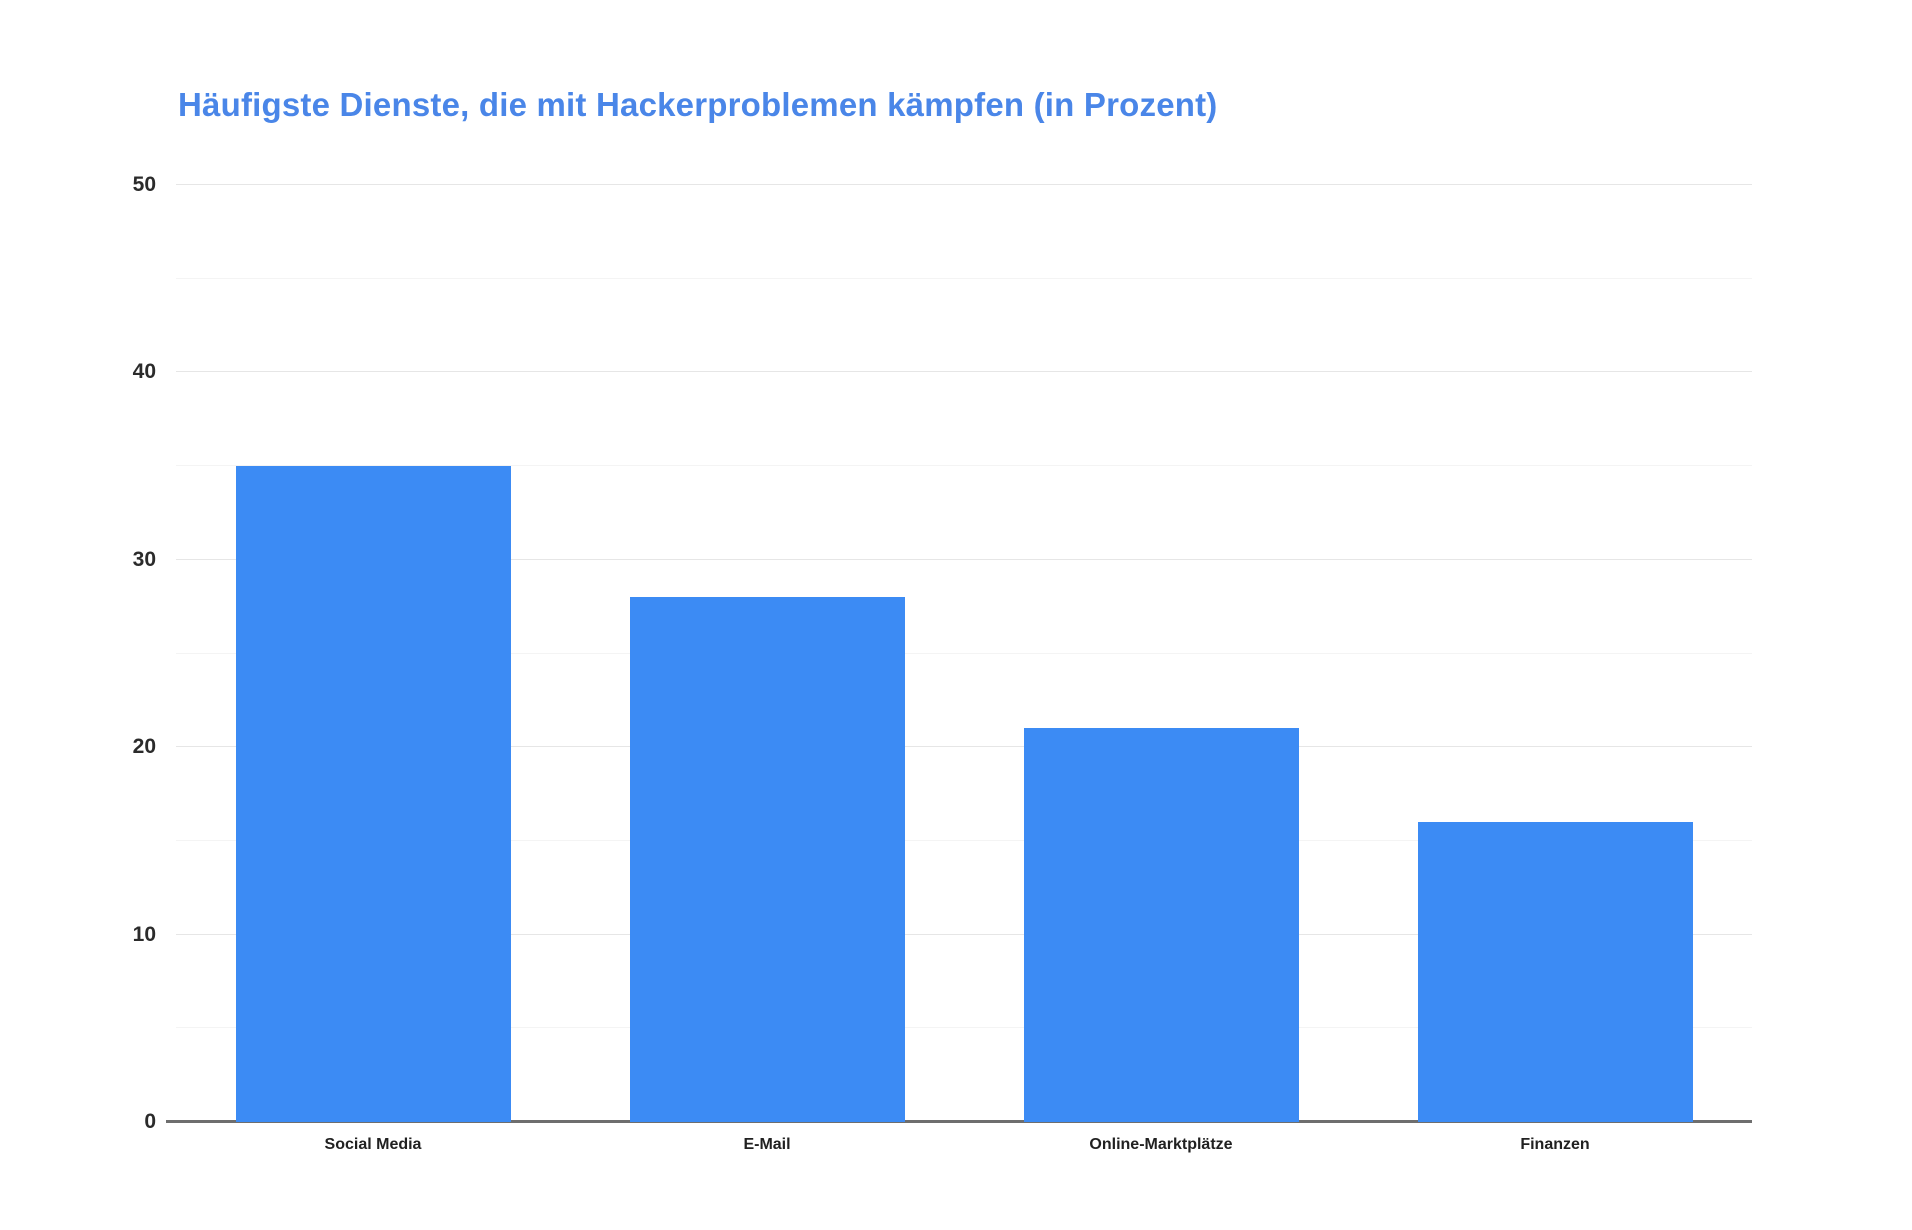  What do you see at coordinates (373, 1144) in the screenshot?
I see `x-tick-label-social-media: Social Media` at bounding box center [373, 1144].